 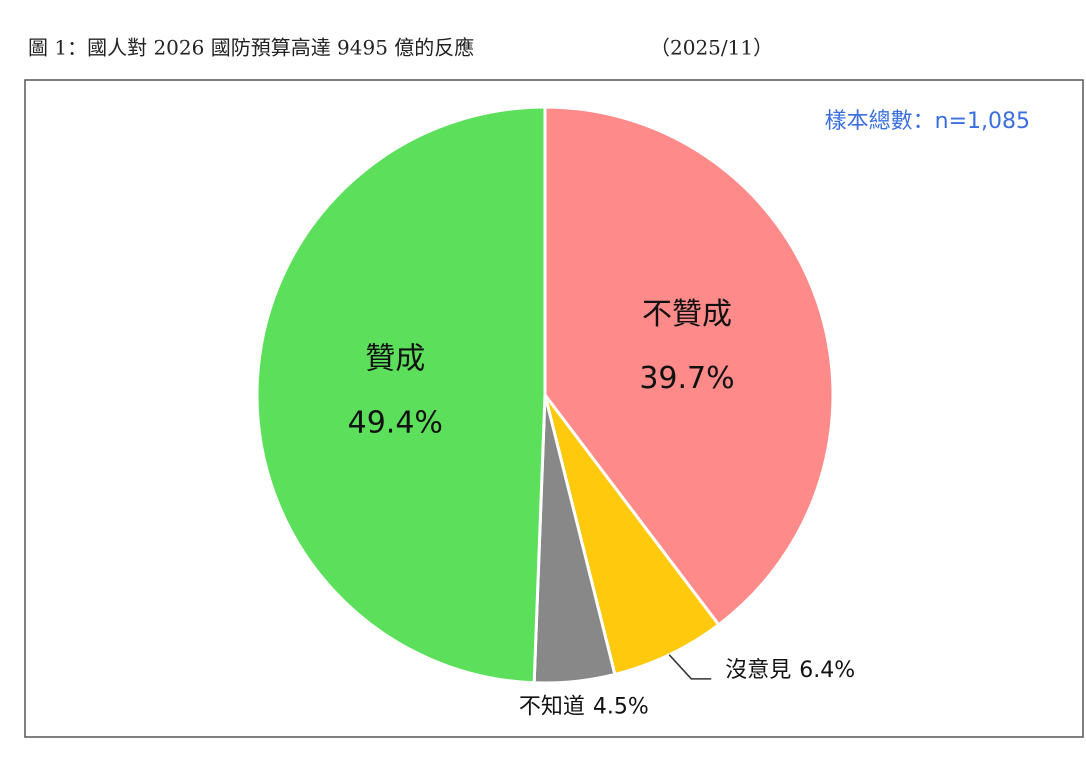 What do you see at coordinates (552, 706) in the screenshot?
I see `slice-name: 不知道` at bounding box center [552, 706].